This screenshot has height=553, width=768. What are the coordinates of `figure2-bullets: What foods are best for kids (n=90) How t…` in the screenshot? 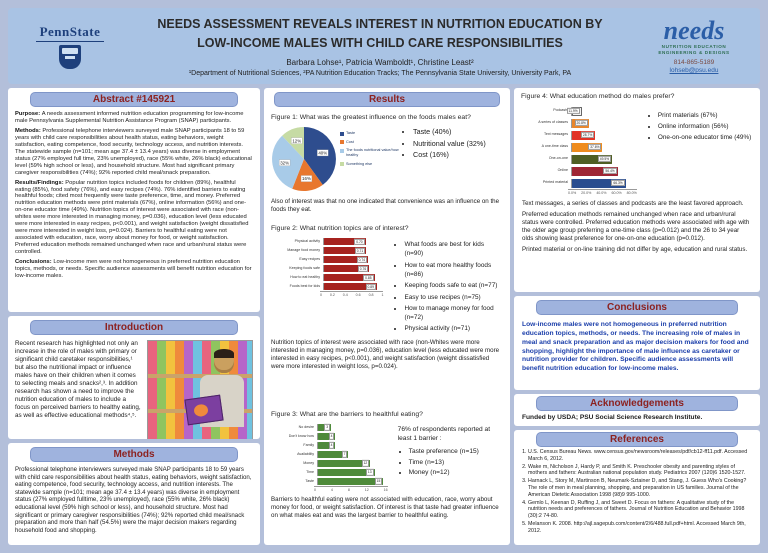 It's located at (448, 286).